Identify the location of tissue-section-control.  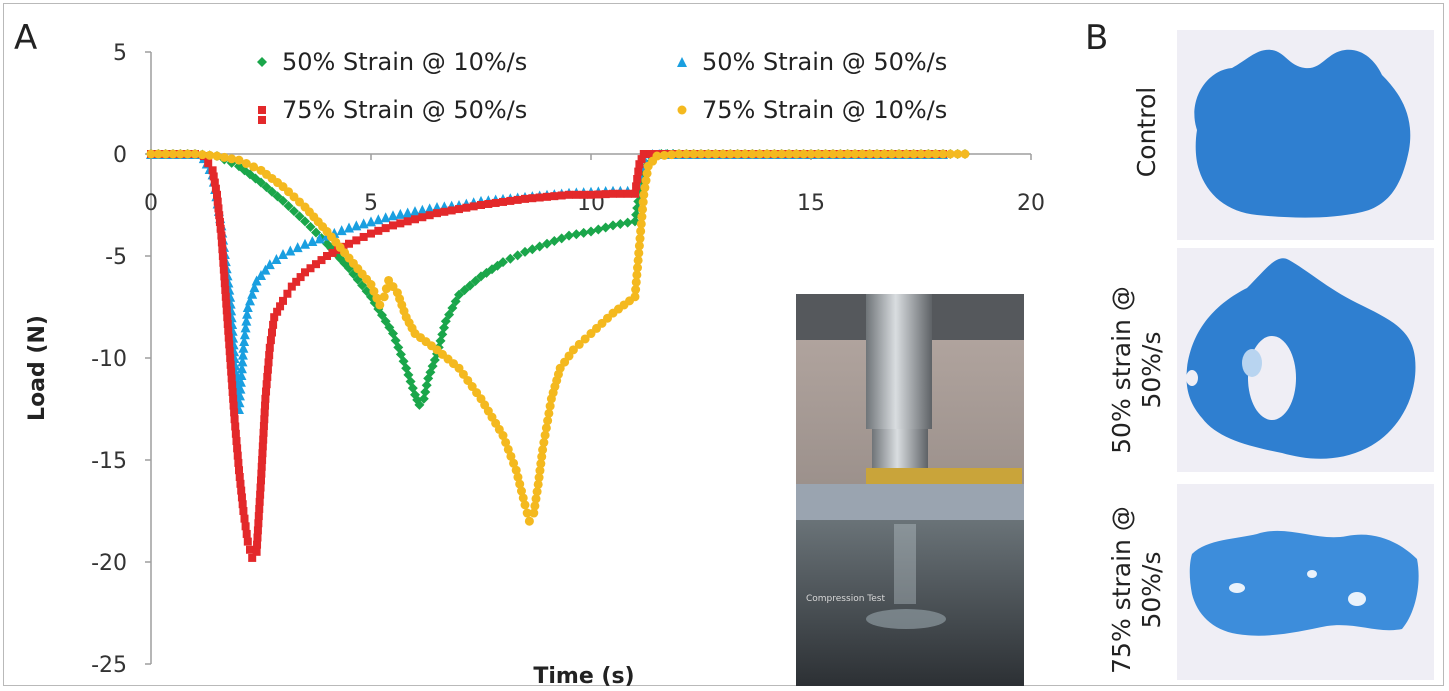
(1305, 135).